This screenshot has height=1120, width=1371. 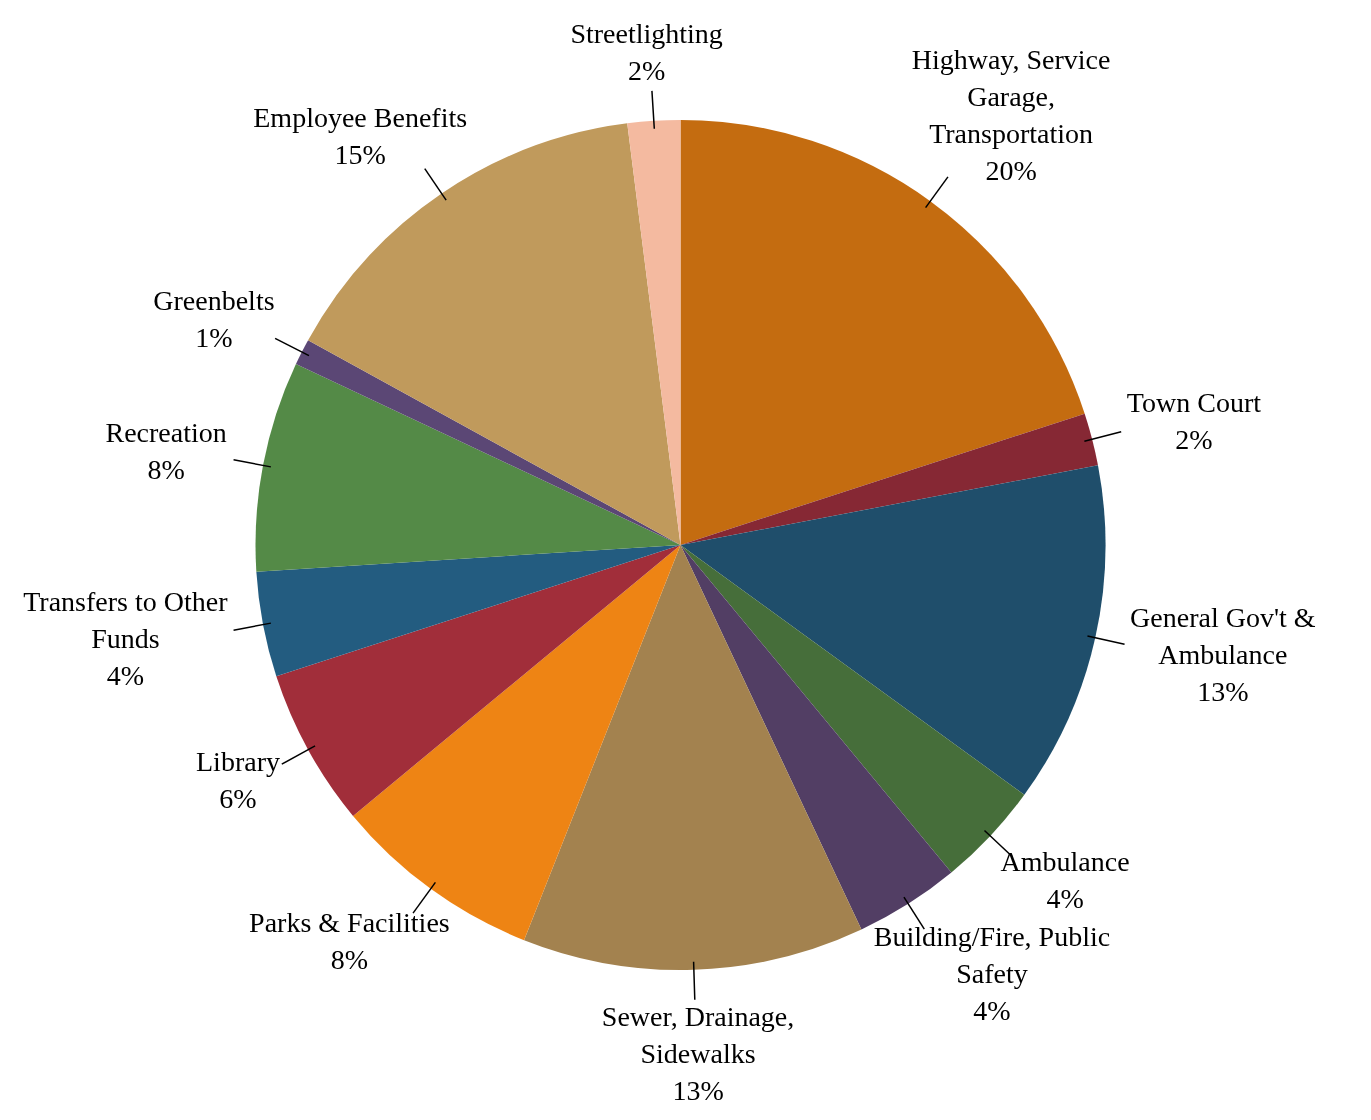 What do you see at coordinates (646, 33) in the screenshot?
I see `slice-label: Streetlighting` at bounding box center [646, 33].